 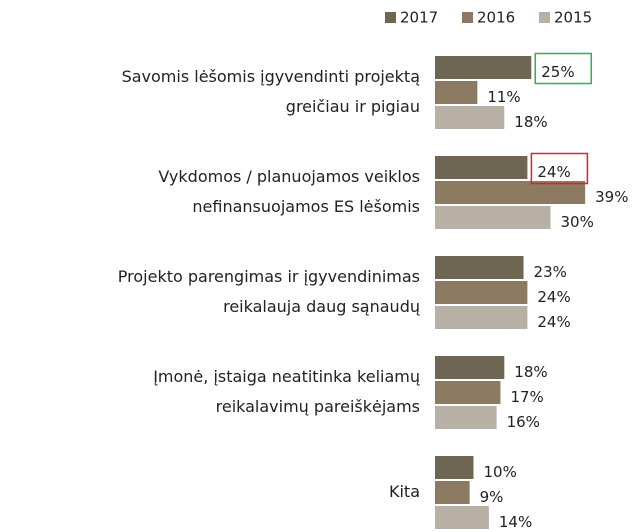 I want to click on category-label: nefinansuojamos ES lėšomis, so click(x=306, y=206).